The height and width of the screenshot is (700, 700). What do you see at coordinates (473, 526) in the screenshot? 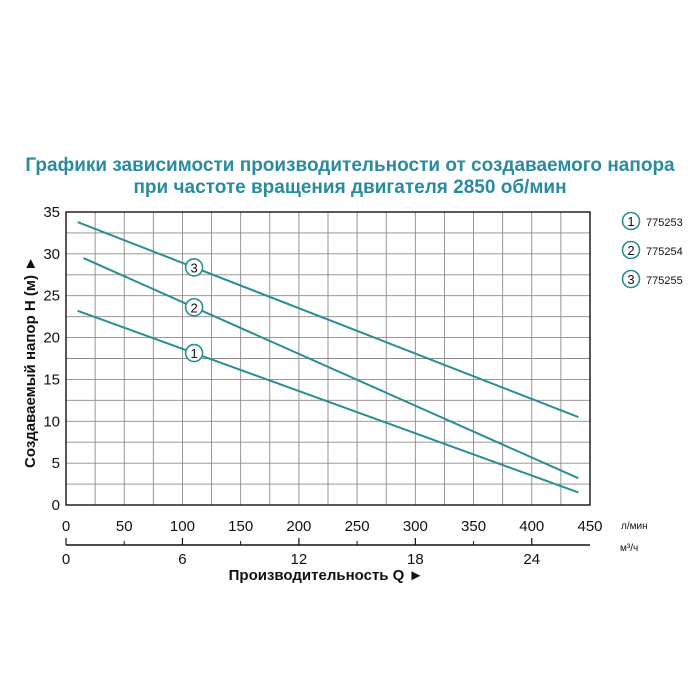
I see `x-tick-label: 350` at bounding box center [473, 526].